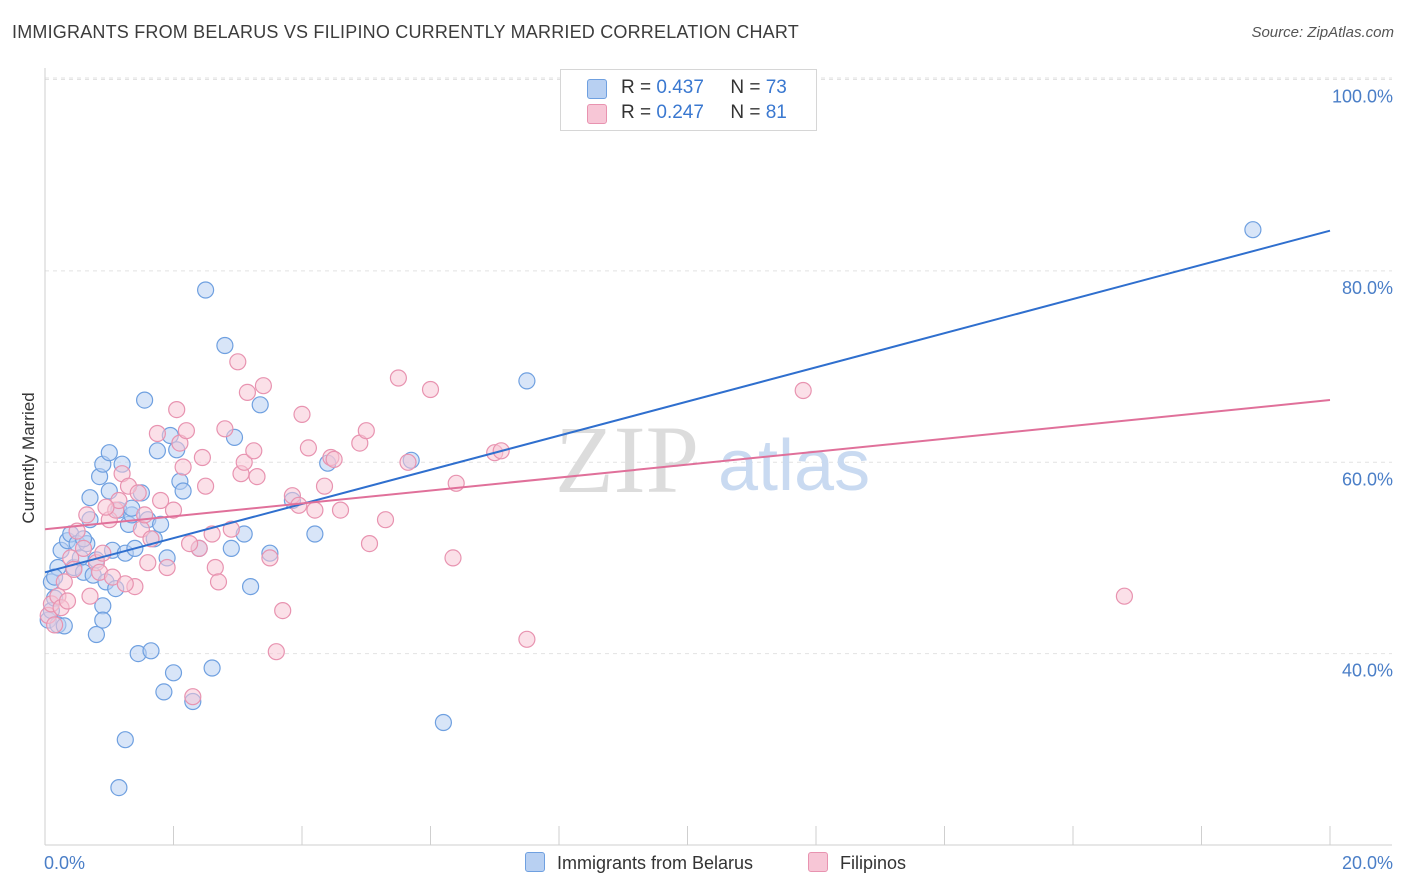 The height and width of the screenshot is (892, 1406). I want to click on legend-n-value: 81, so click(776, 112).